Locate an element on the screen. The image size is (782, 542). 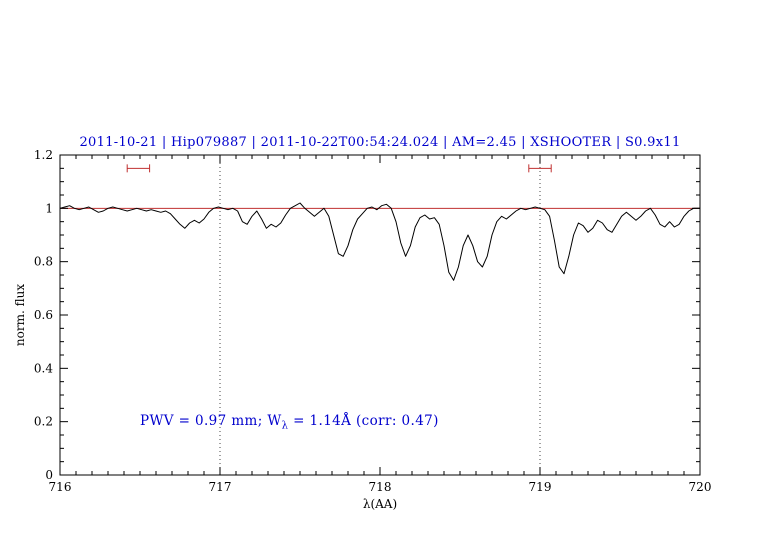
svg-text: λ(AA) is located at coordinates (380, 504).